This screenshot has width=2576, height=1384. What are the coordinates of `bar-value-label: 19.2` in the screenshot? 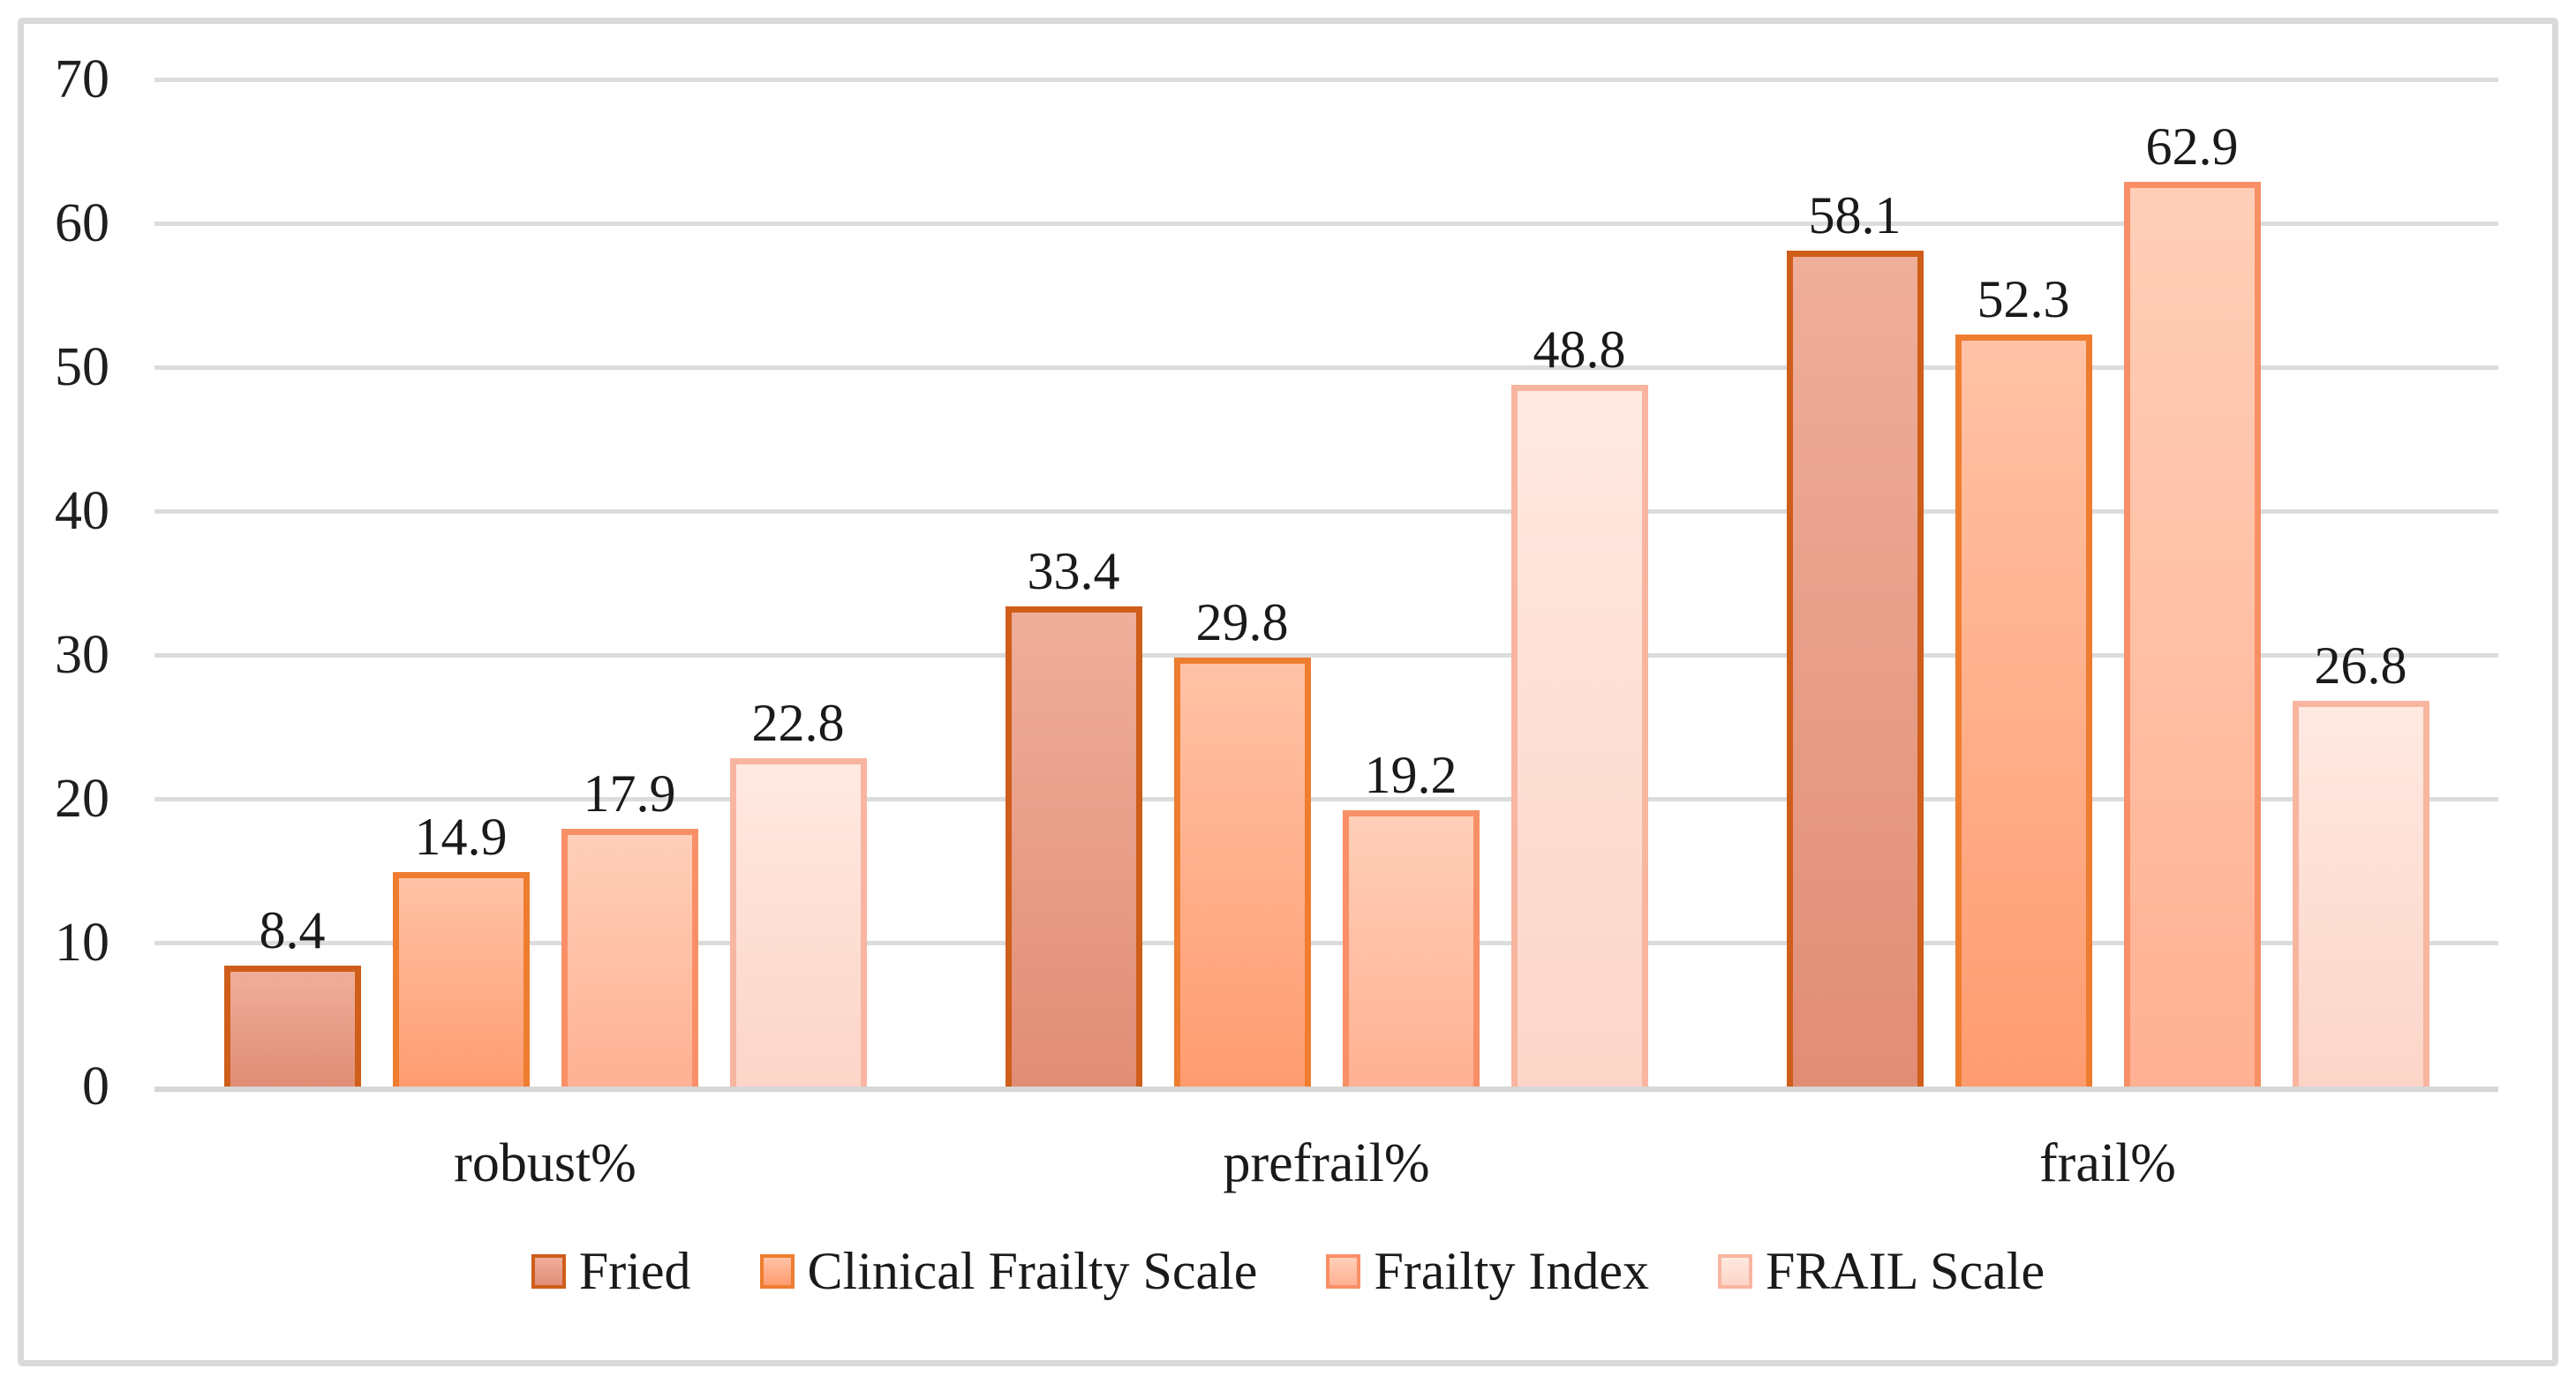 It's located at (1411, 776).